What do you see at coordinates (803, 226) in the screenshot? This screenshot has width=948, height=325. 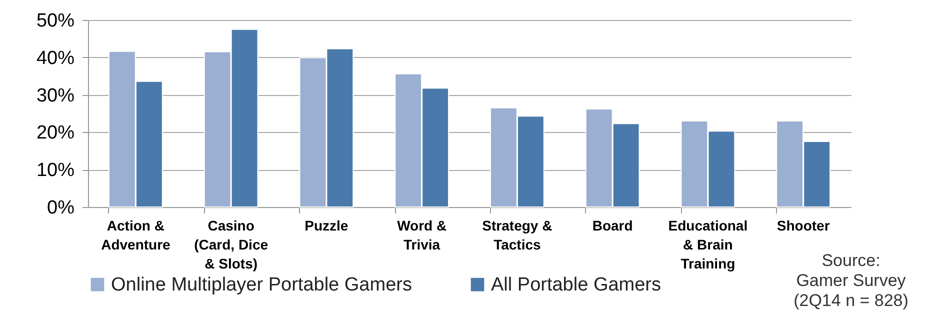 I see `x-tick-label: Shooter` at bounding box center [803, 226].